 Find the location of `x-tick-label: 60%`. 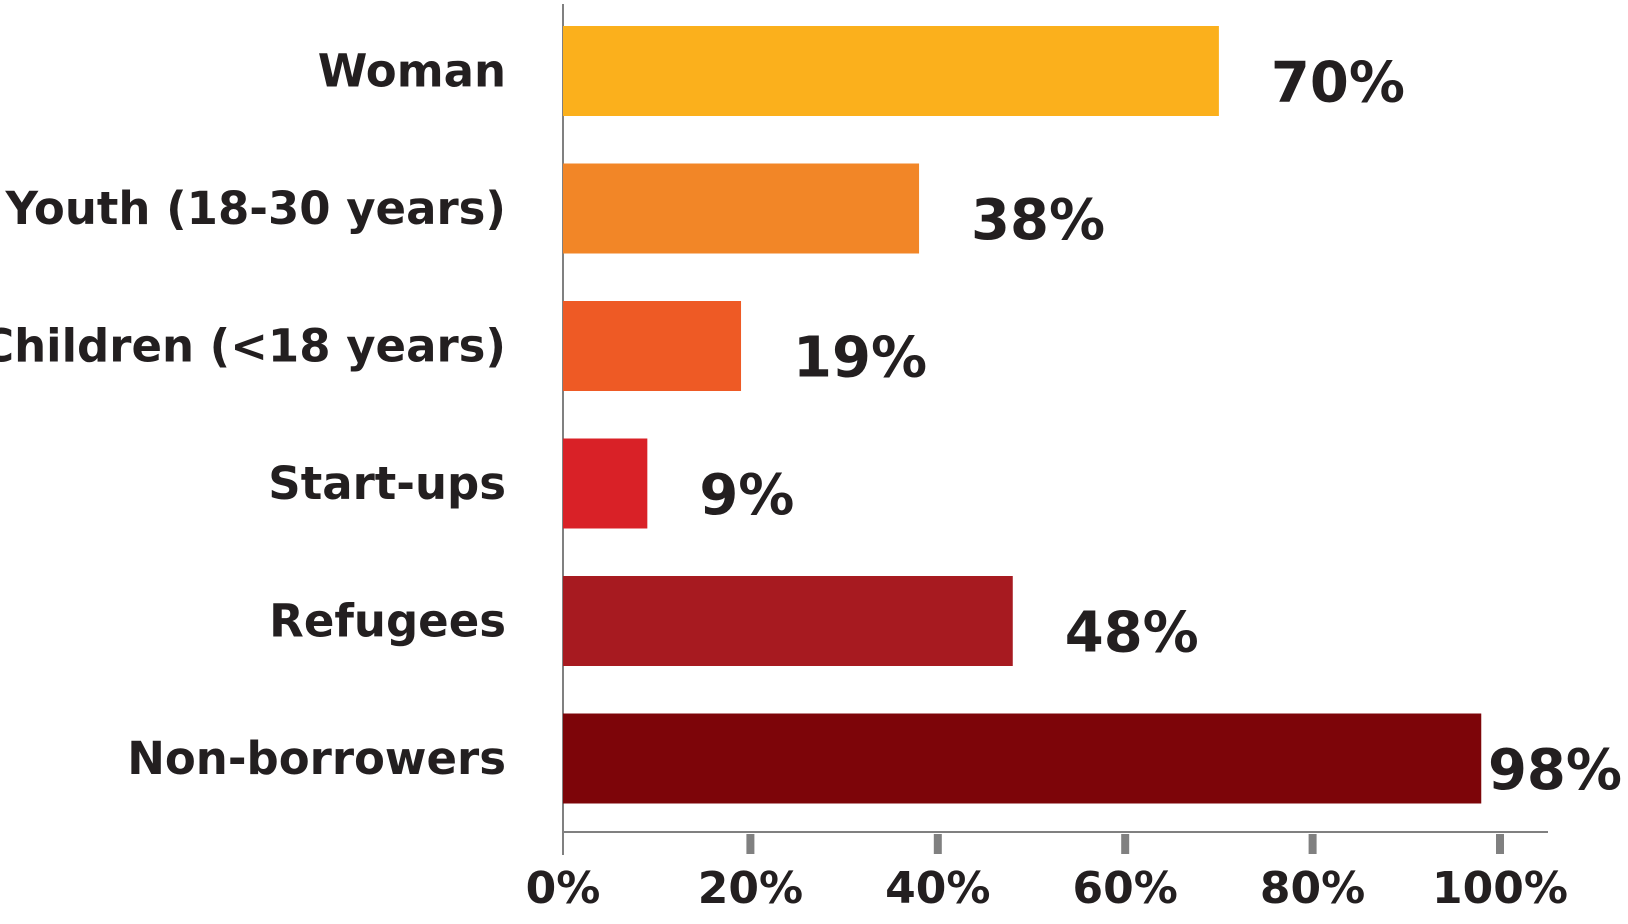

x-tick-label: 60% is located at coordinates (1125, 888).